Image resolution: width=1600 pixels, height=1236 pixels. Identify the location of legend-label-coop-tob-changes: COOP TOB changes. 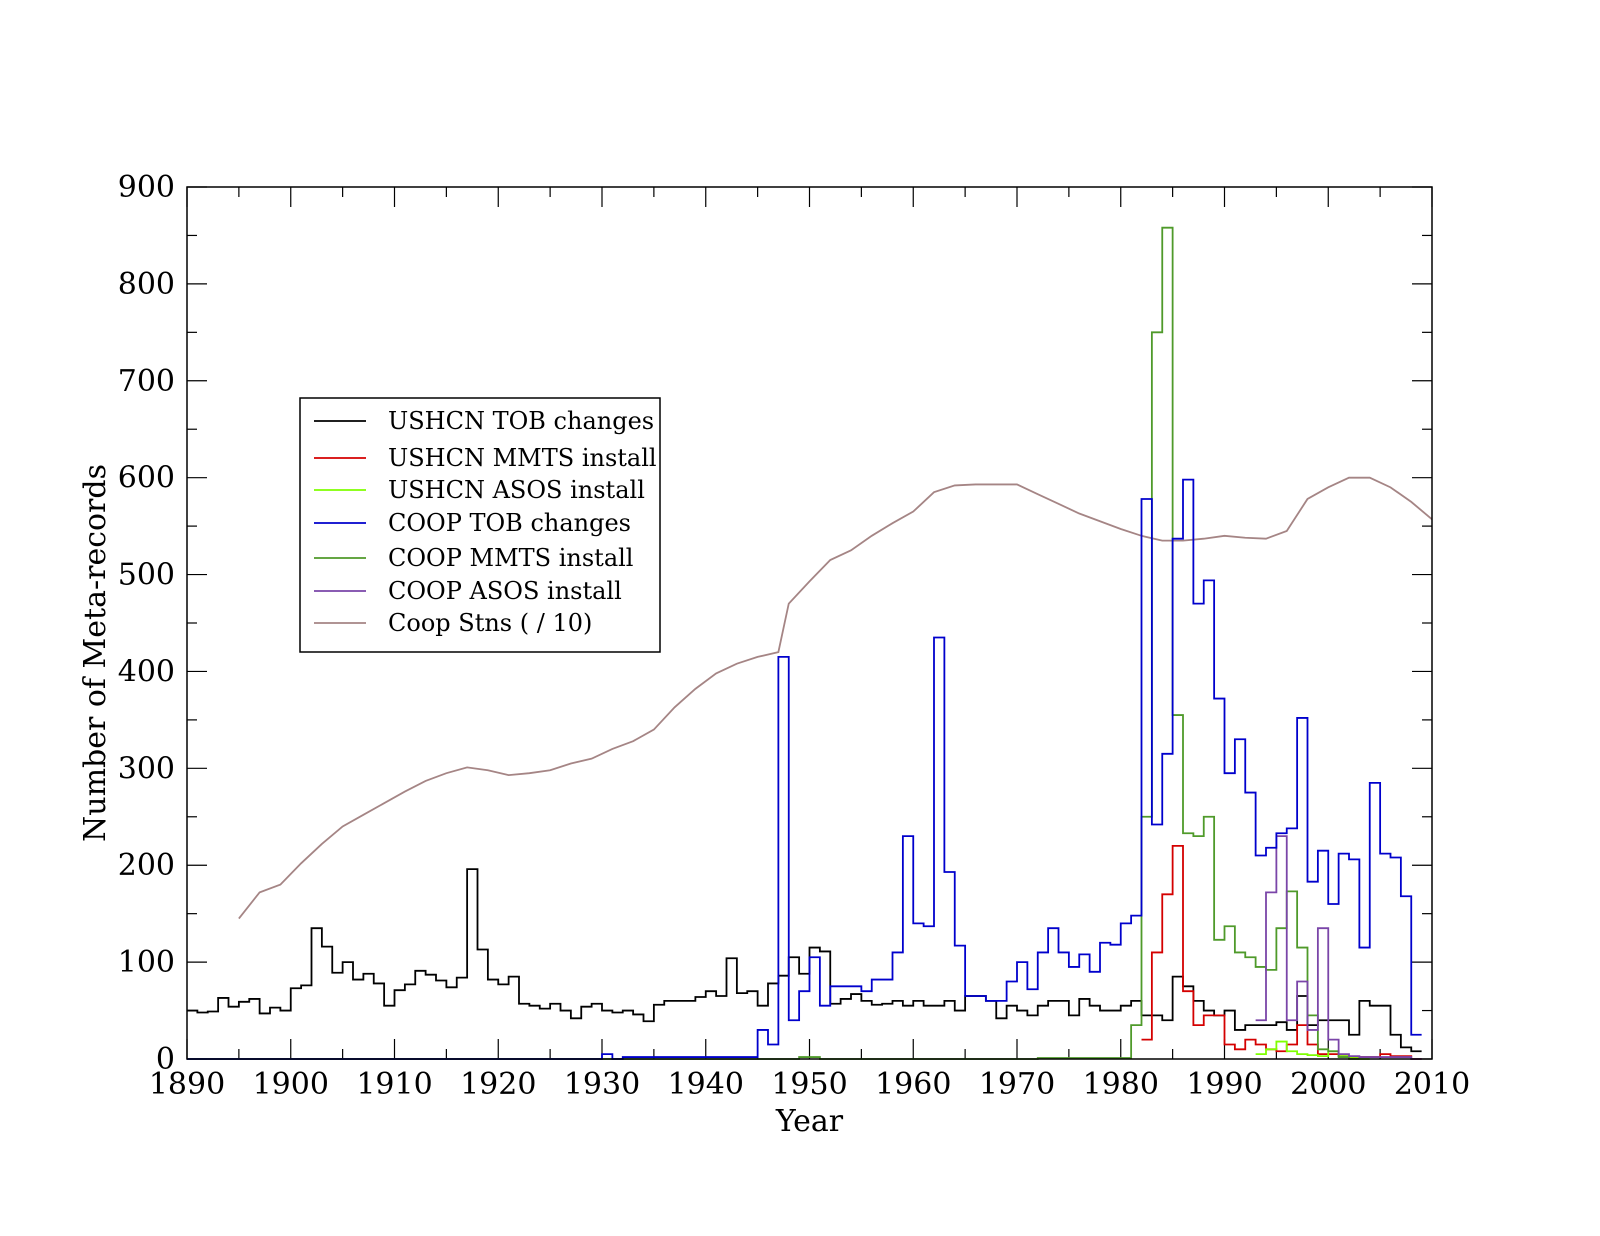
(509, 523).